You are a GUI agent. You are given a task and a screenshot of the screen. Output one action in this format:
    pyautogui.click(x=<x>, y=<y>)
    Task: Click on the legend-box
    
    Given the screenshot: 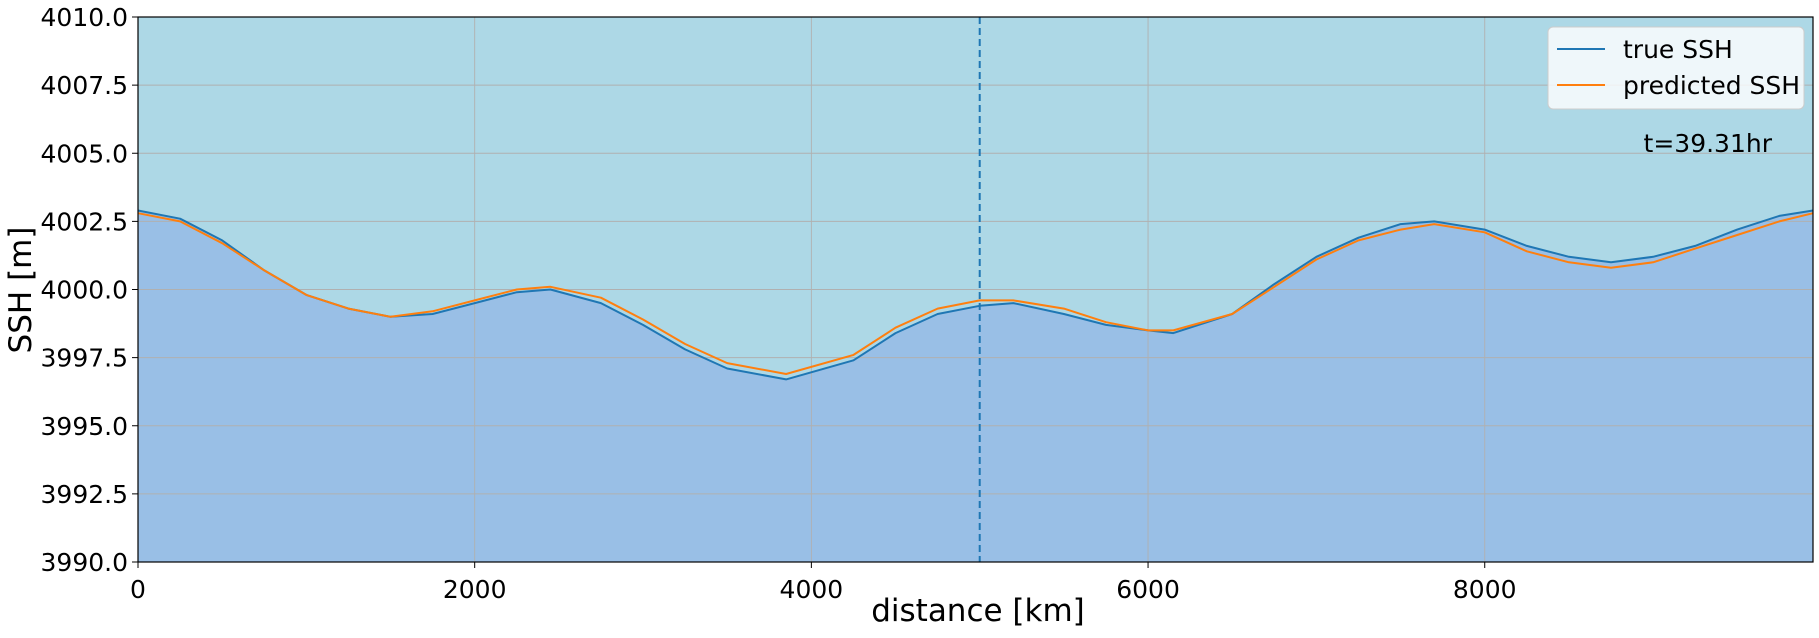 What is the action you would take?
    pyautogui.click(x=1676, y=68)
    